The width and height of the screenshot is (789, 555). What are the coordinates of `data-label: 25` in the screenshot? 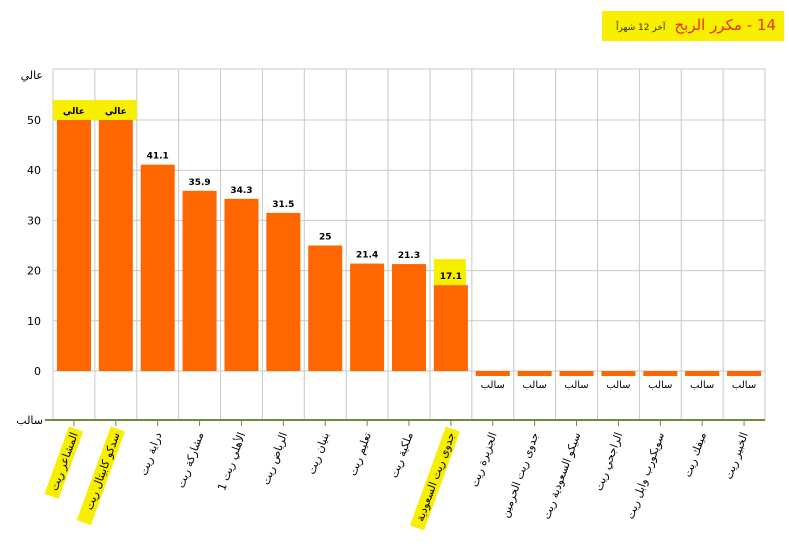 It's located at (325, 238).